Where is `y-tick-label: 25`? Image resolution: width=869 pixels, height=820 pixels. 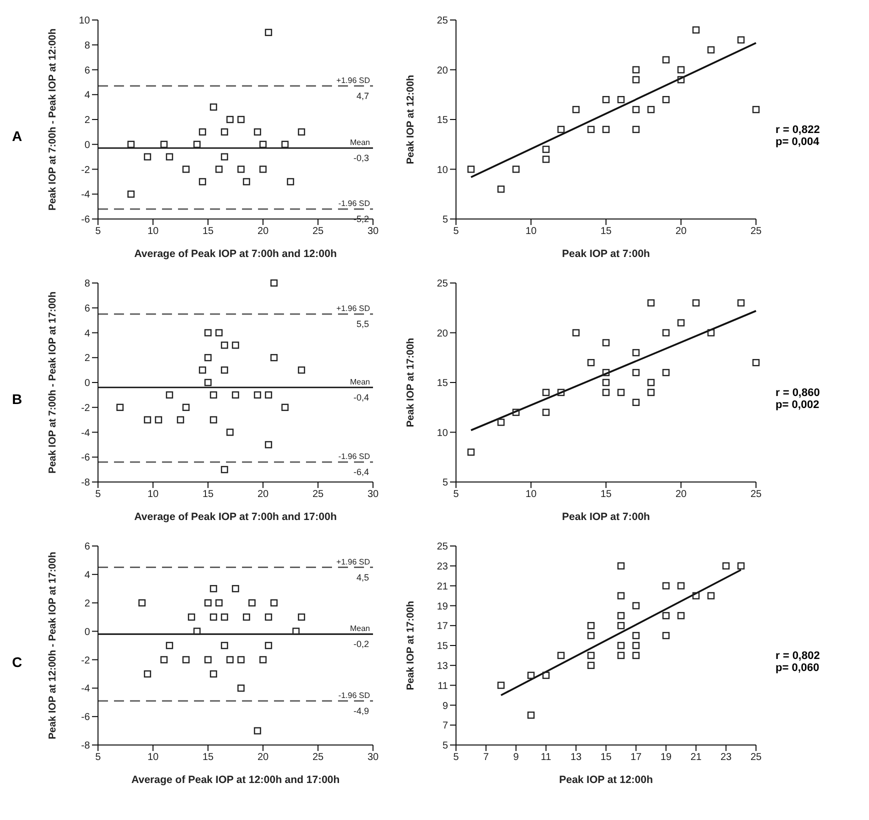
y-tick-label: 25 is located at coordinates (442, 21).